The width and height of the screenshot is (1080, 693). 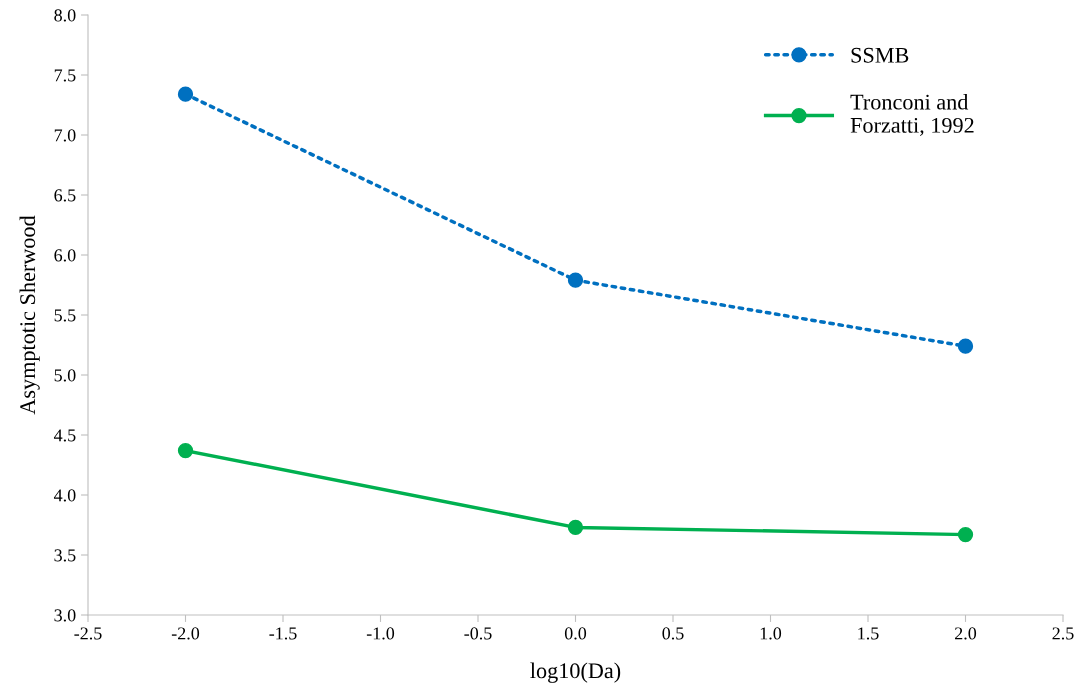 What do you see at coordinates (65, 315) in the screenshot?
I see `y-tick-label: 5.5` at bounding box center [65, 315].